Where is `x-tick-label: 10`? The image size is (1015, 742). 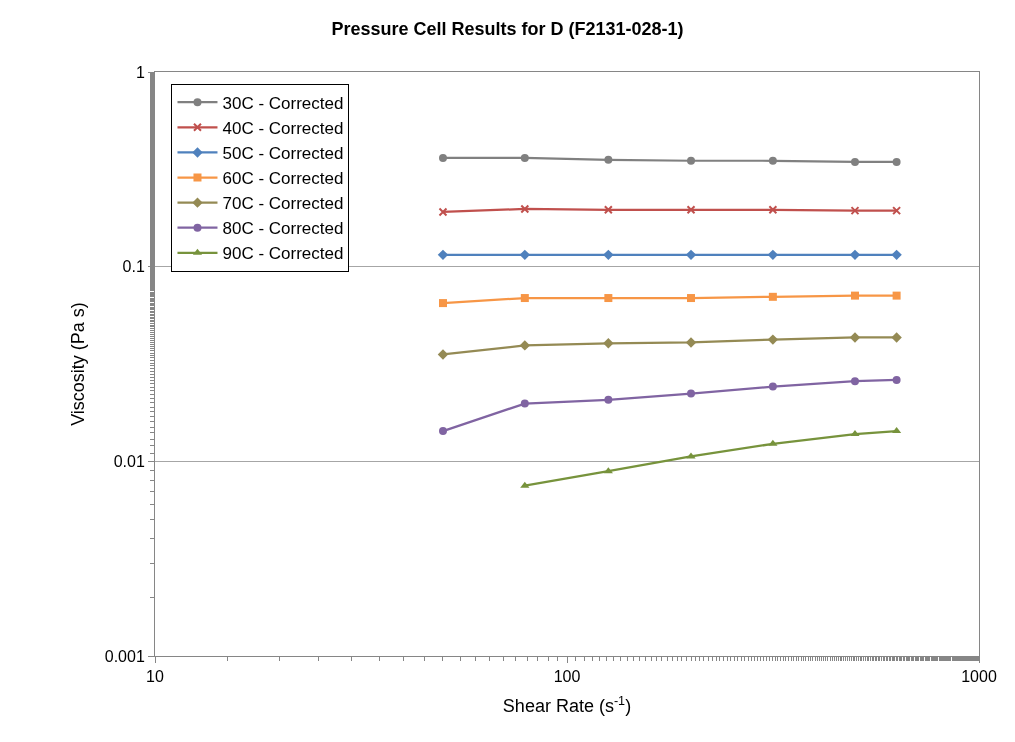
x-tick-label: 10 is located at coordinates (155, 677).